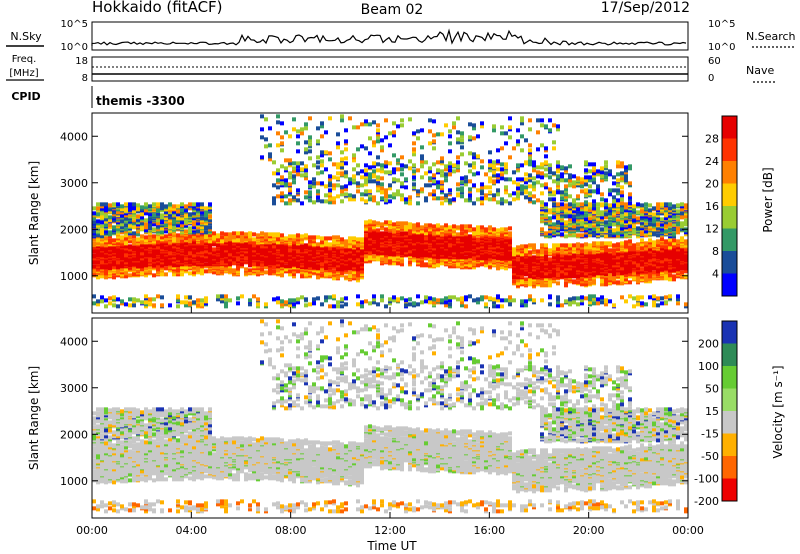 This screenshot has height=554, width=800. Describe the element at coordinates (85, 78) in the screenshot. I see `freq-tick-low: 8` at that location.